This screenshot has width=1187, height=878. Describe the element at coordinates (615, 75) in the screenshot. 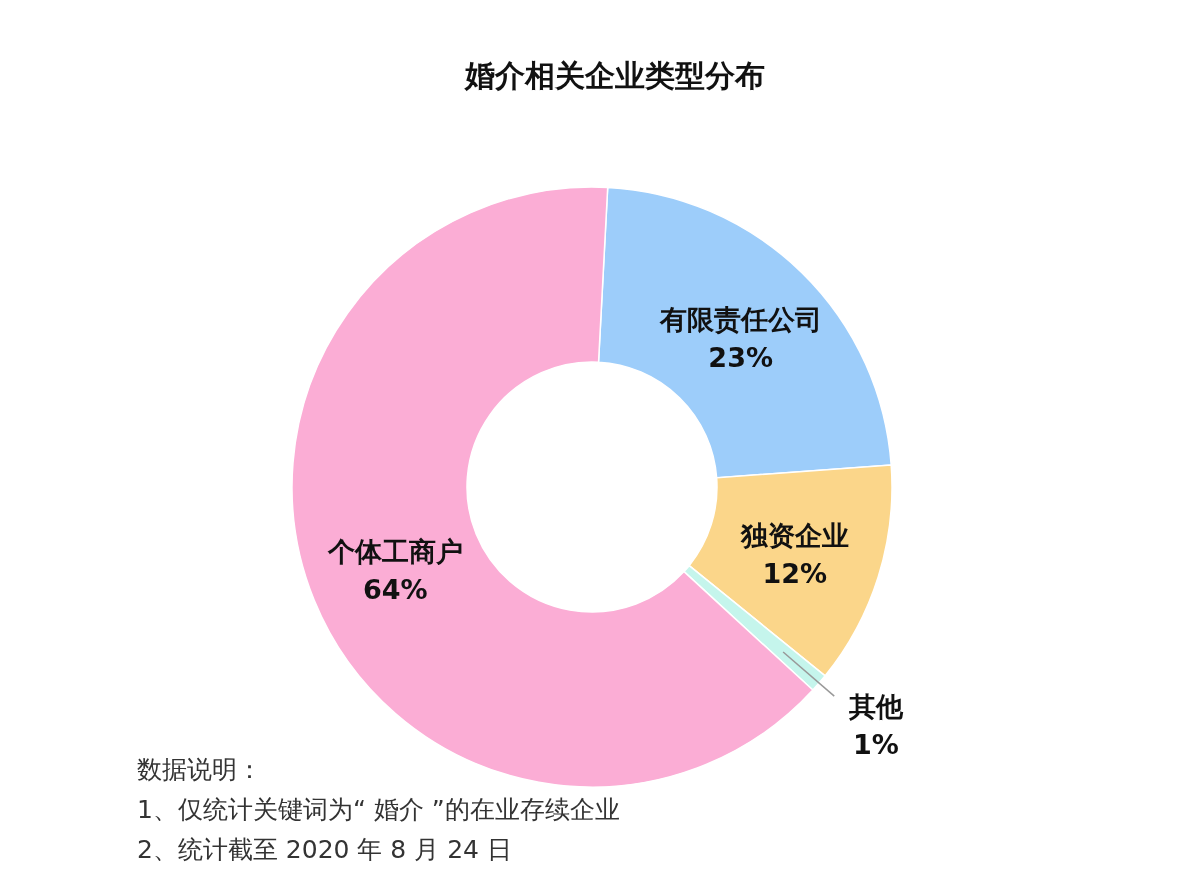

I see `title: 婚介相关企业类型分布` at that location.